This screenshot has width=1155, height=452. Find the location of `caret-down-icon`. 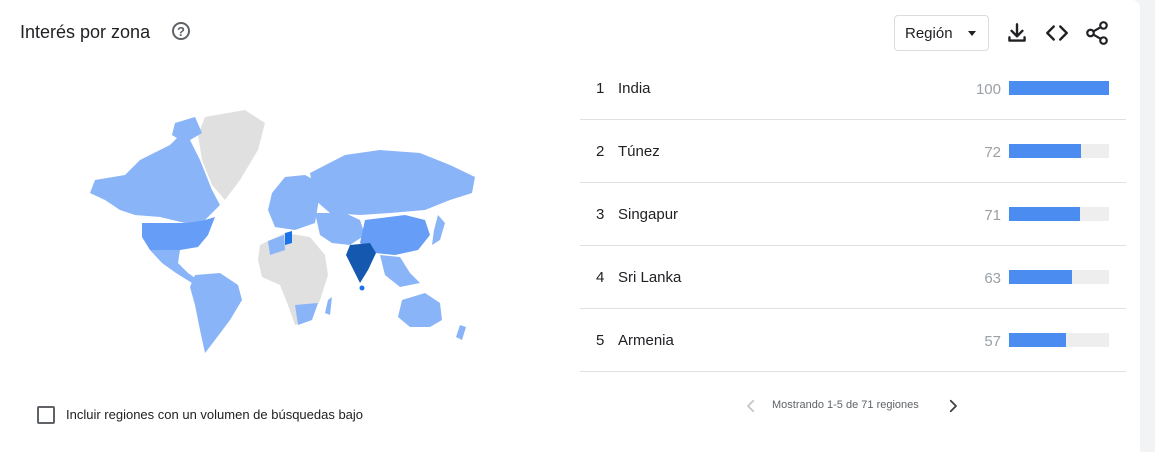

caret-down-icon is located at coordinates (972, 33).